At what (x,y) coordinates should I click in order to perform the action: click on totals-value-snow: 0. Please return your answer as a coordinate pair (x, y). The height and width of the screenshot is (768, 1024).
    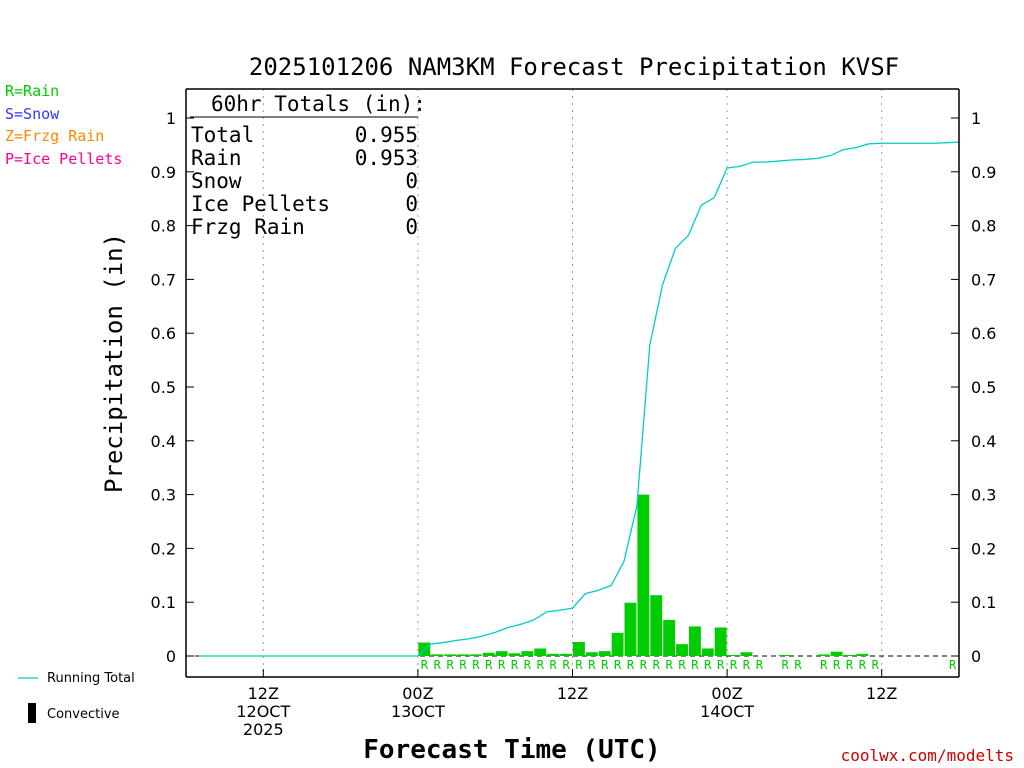
    Looking at the image, I should click on (411, 181).